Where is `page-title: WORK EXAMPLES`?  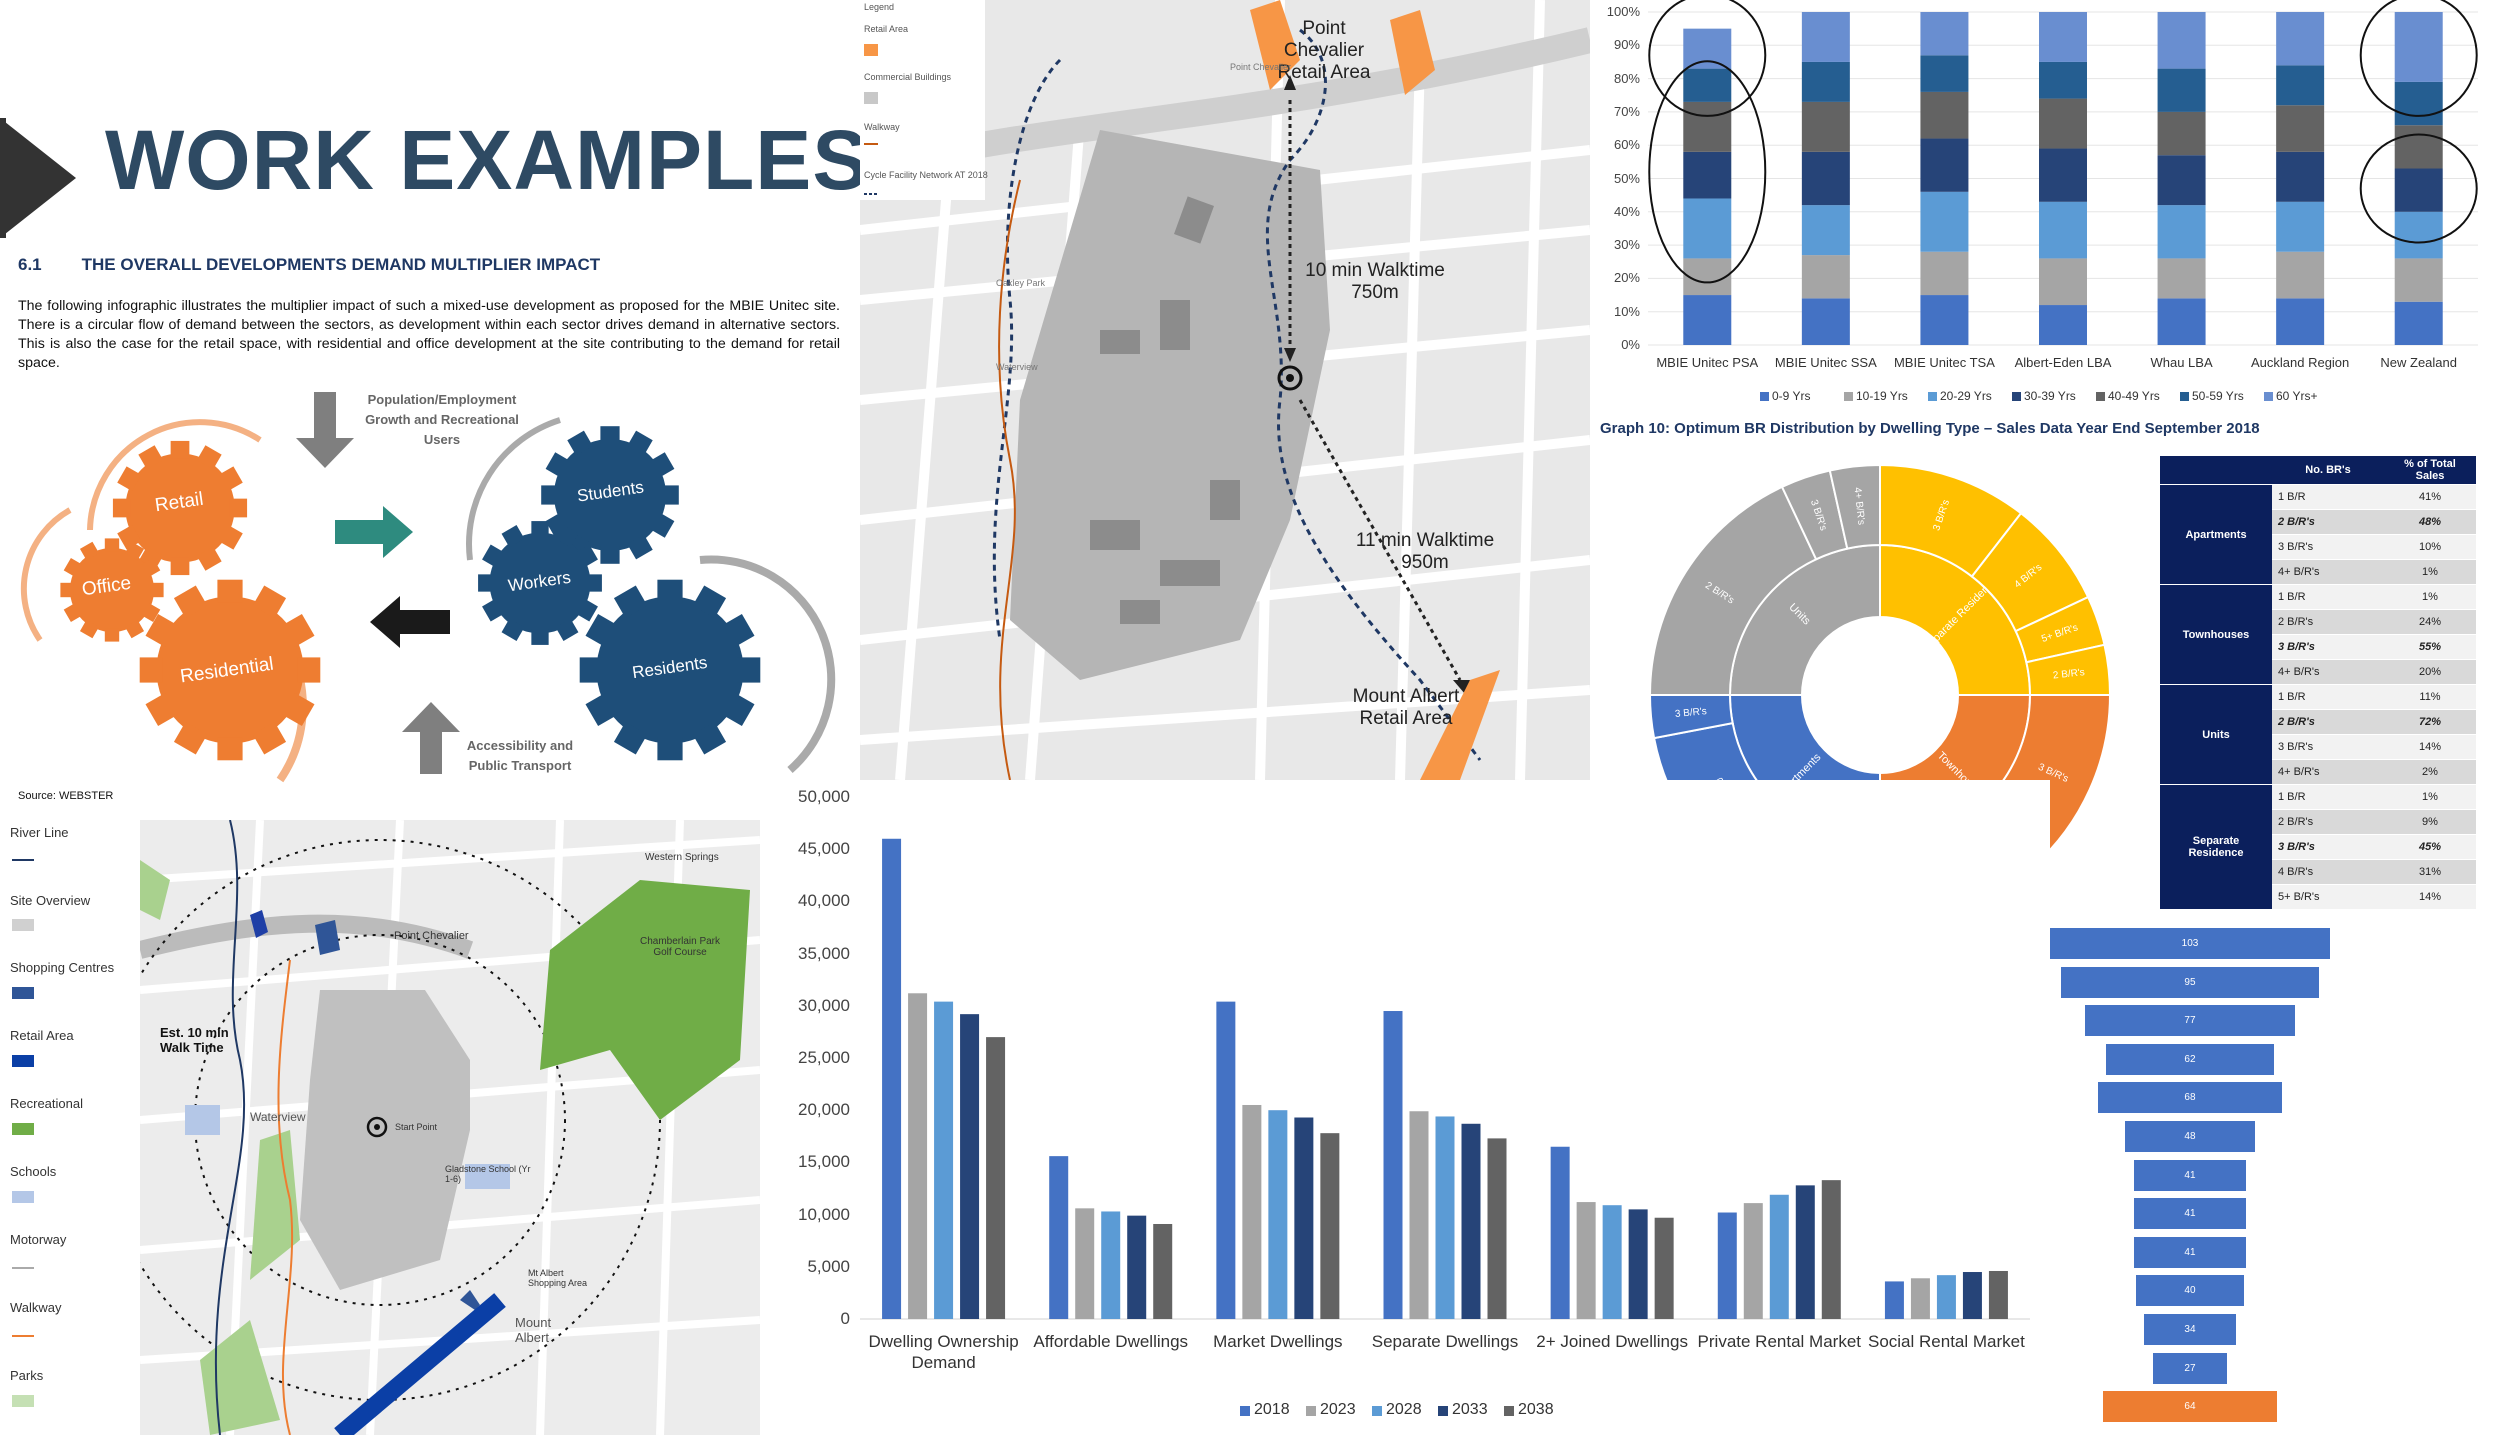 page-title: WORK EXAMPLES is located at coordinates (487, 160).